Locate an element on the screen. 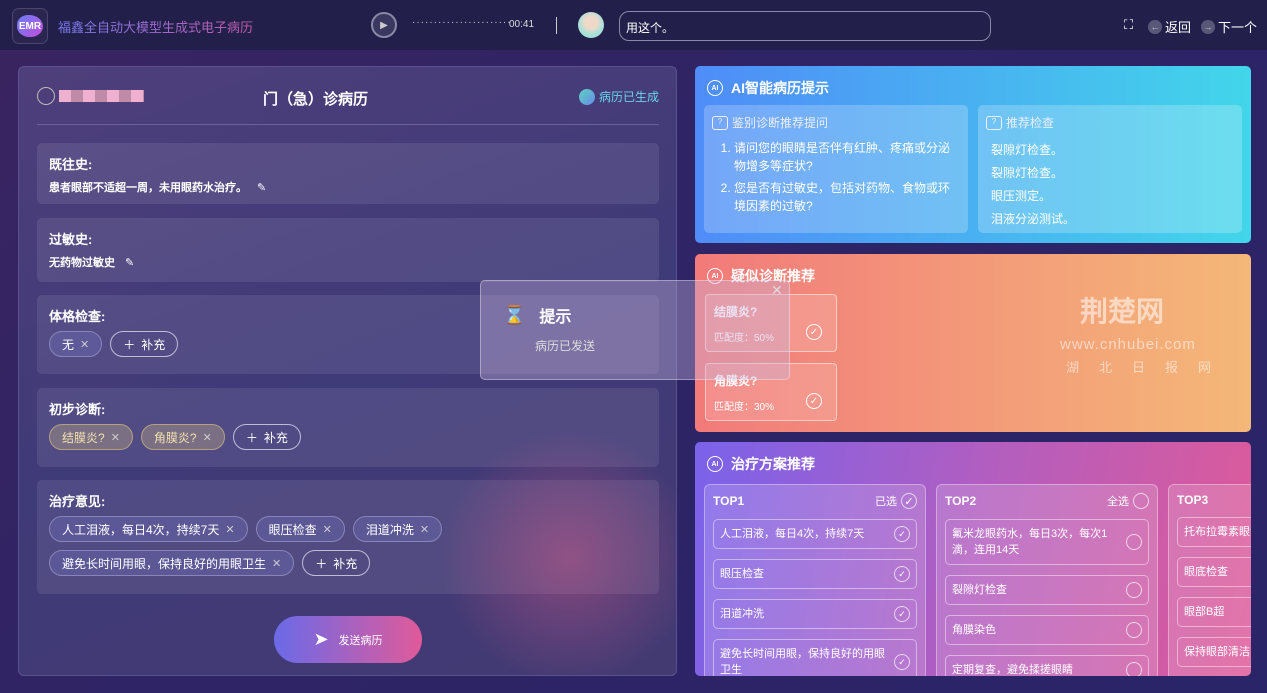 This screenshot has height=693, width=1267. plan-item: 人工泪液，每日4次，持续7天 ✓ is located at coordinates (815, 534).